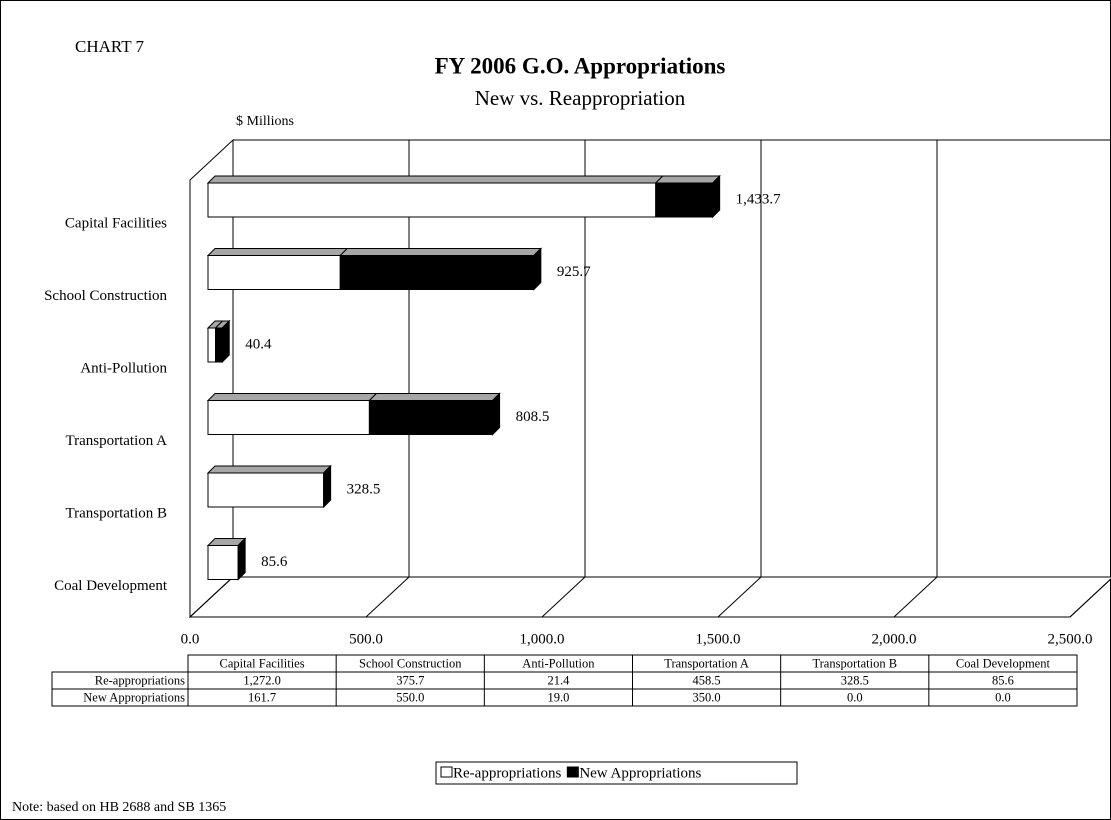 The height and width of the screenshot is (820, 1111). What do you see at coordinates (111, 586) in the screenshot?
I see `category-label: Coal Development` at bounding box center [111, 586].